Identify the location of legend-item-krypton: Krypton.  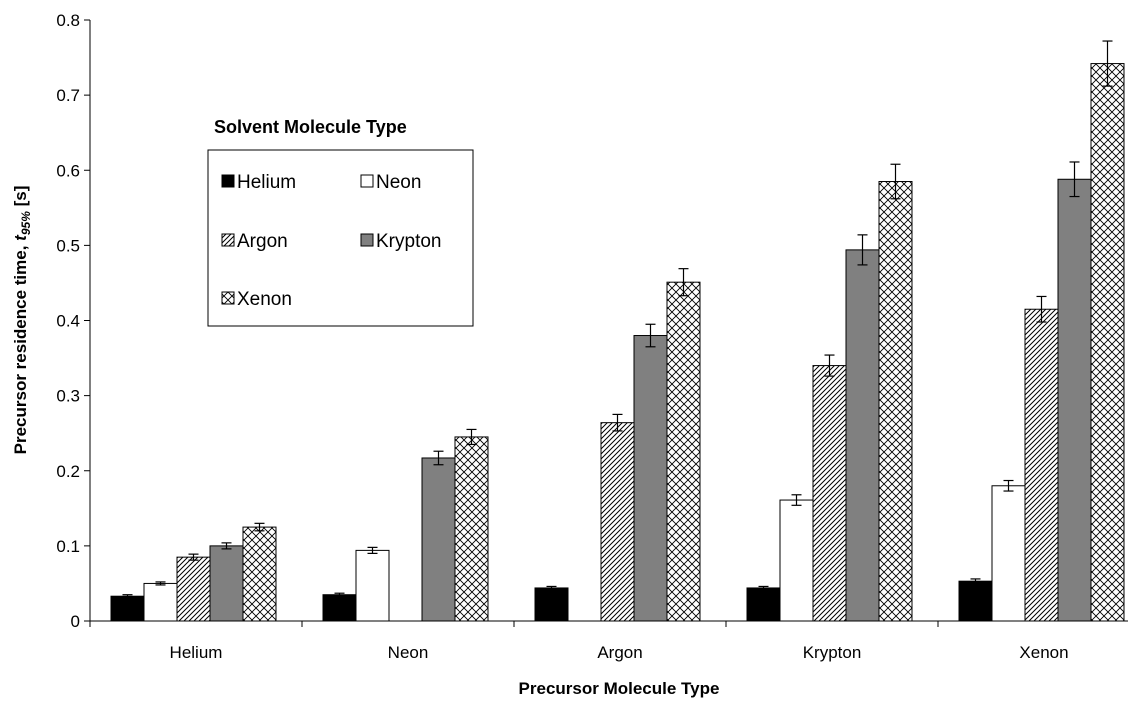
(400, 241).